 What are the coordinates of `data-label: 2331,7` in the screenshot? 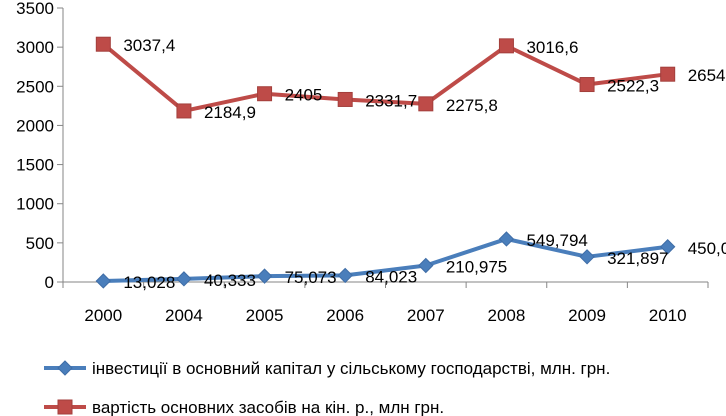 It's located at (391, 100).